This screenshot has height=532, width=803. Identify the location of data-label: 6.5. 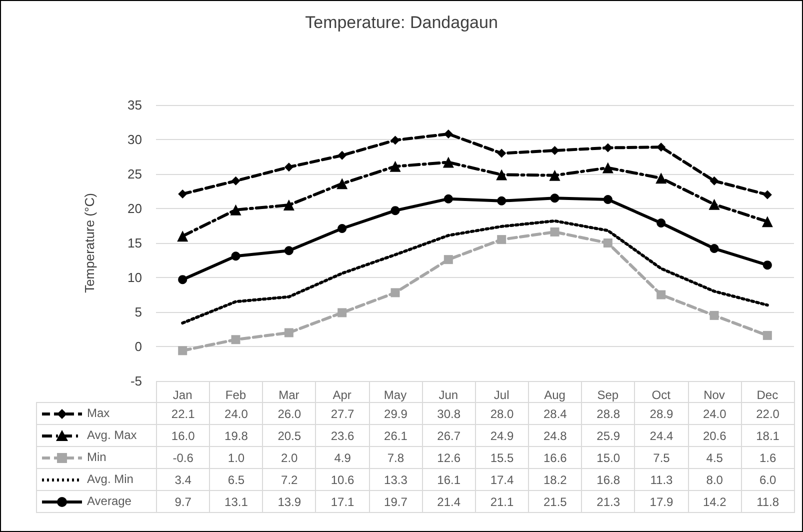
(236, 479).